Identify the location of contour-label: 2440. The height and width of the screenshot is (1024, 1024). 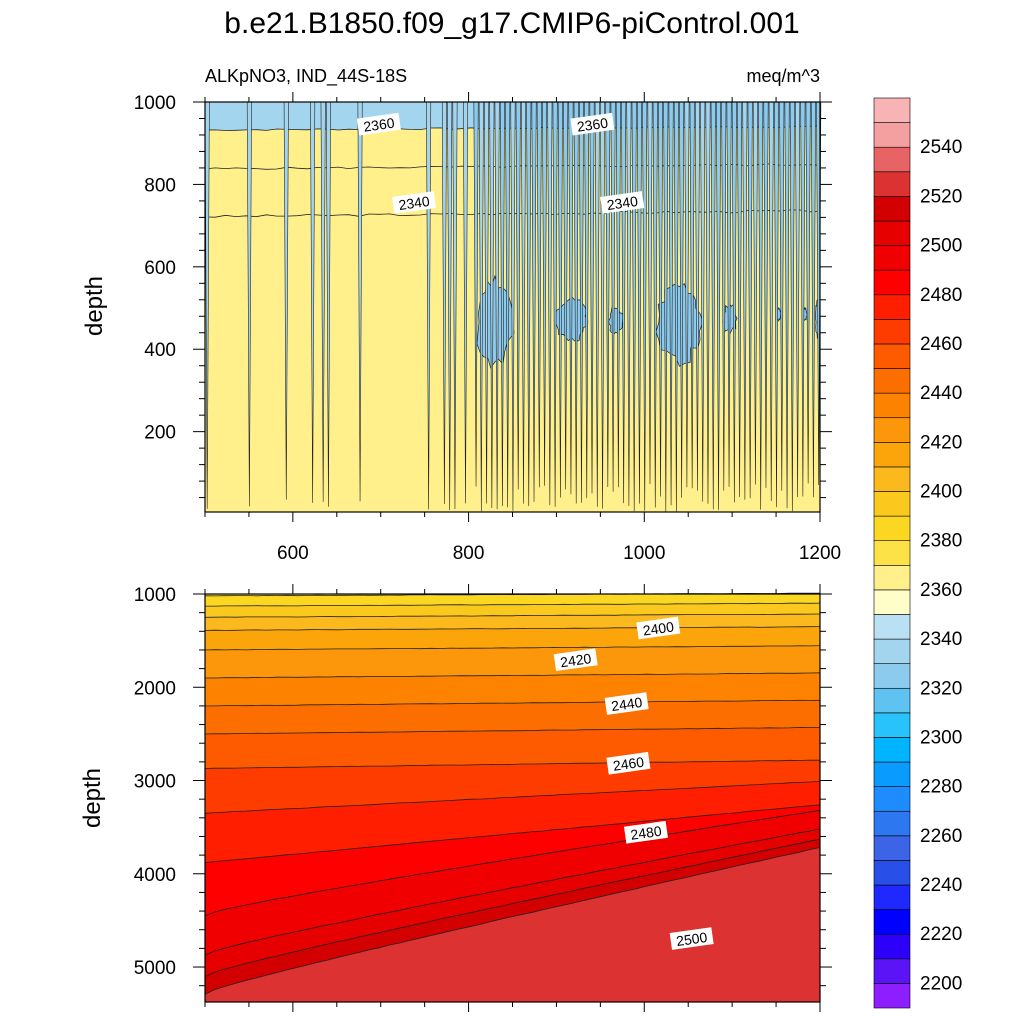
(626, 703).